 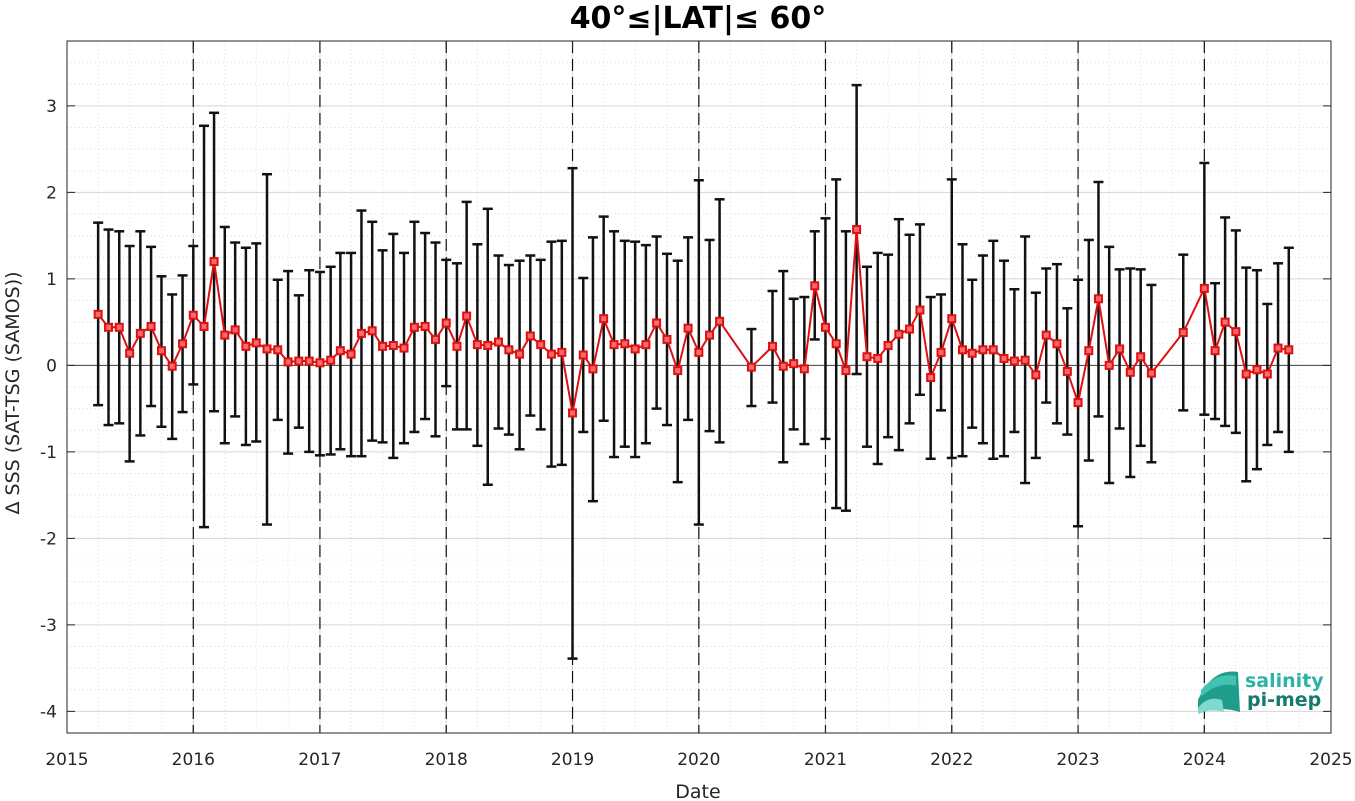 What do you see at coordinates (51, 366) in the screenshot?
I see `y-tick-label: 0` at bounding box center [51, 366].